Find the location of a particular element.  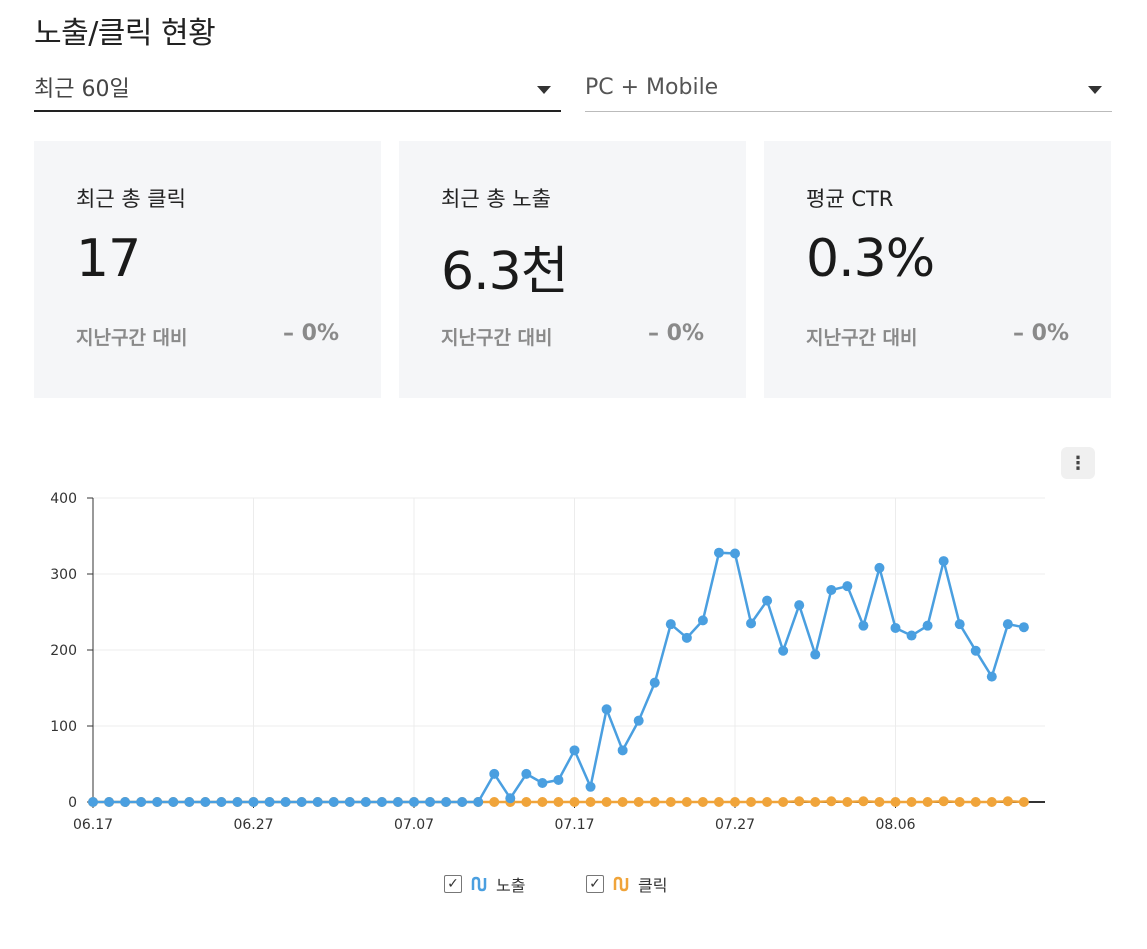

more-vertical-icon: ⋮ is located at coordinates (1078, 463).